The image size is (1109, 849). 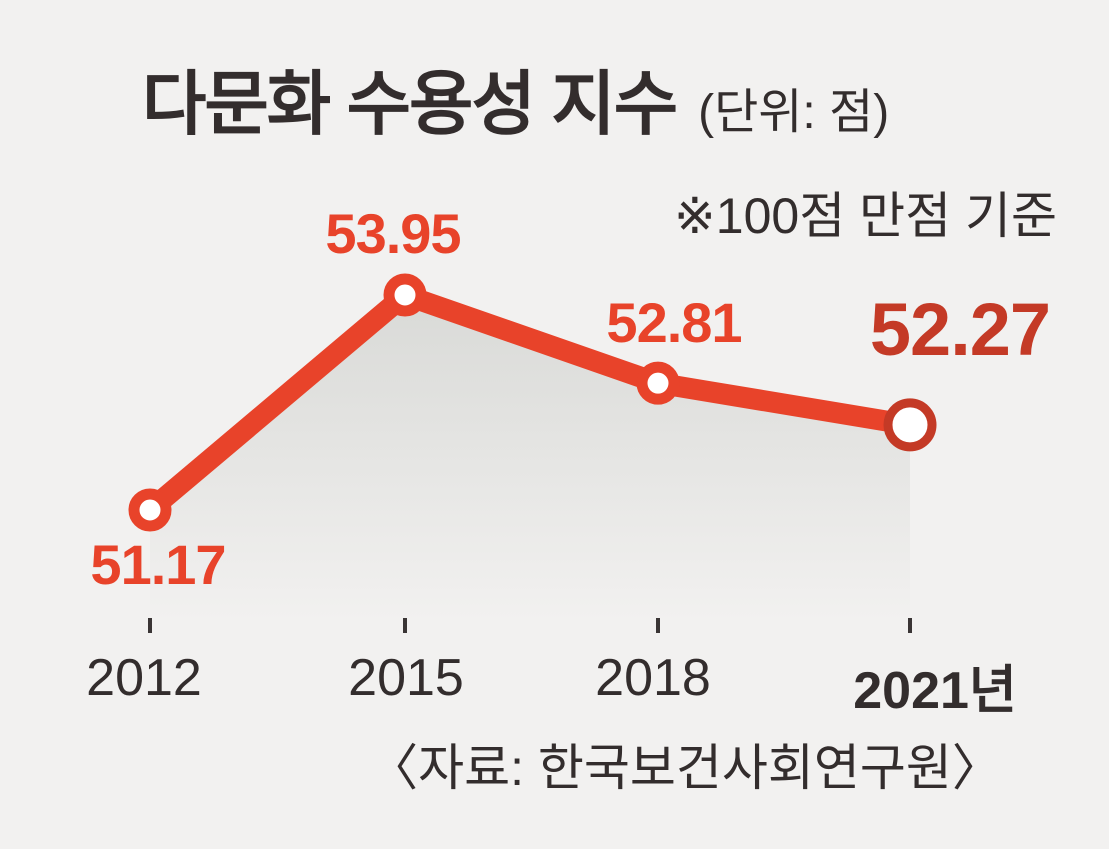 I want to click on unit-label: (단위: 점), so click(x=794, y=112).